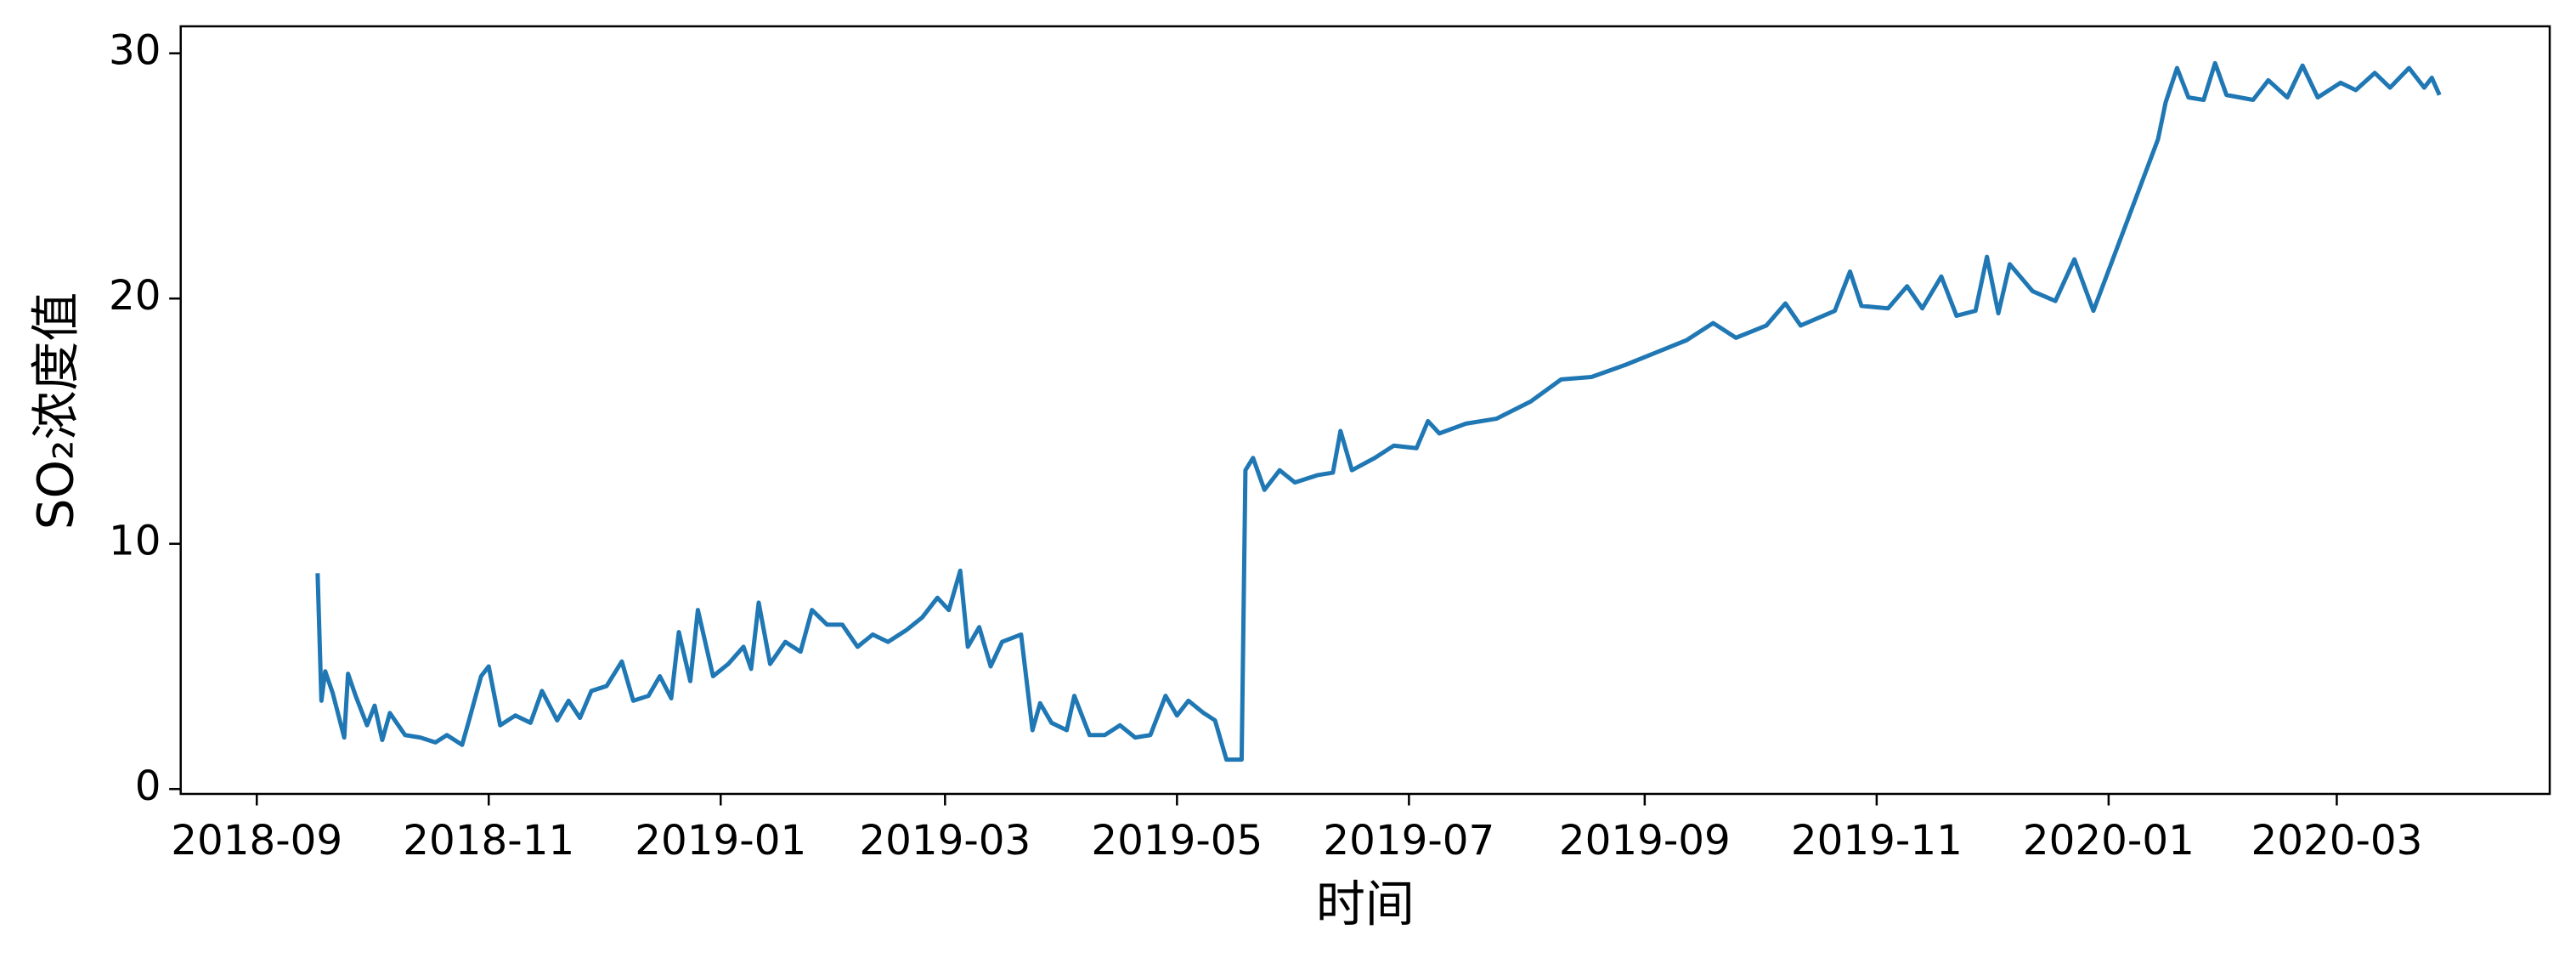 The width and height of the screenshot is (2576, 958). What do you see at coordinates (1877, 840) in the screenshot?
I see `x-tick-label: 2019-11` at bounding box center [1877, 840].